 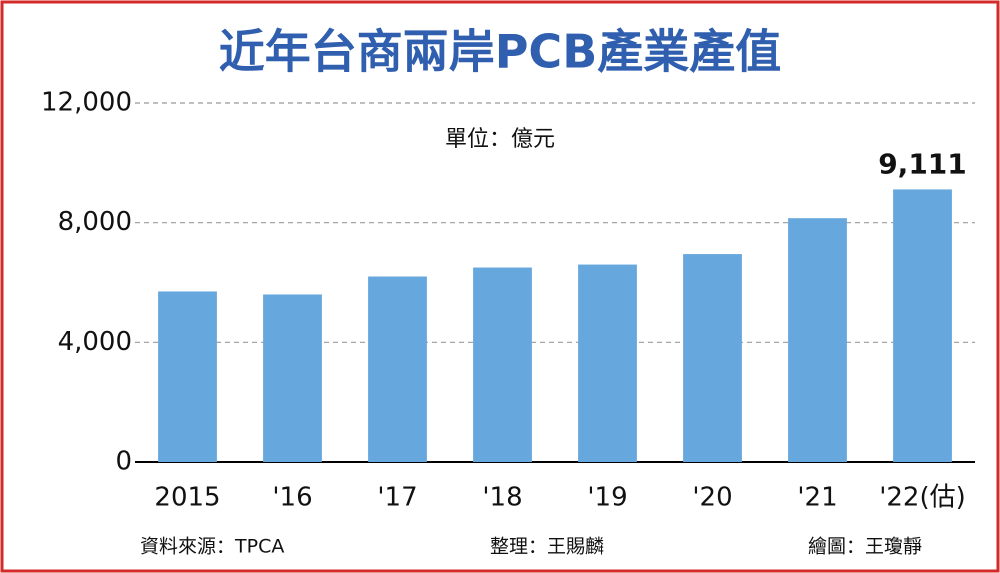 I want to click on x-tick-label: 2015, so click(x=187, y=498).